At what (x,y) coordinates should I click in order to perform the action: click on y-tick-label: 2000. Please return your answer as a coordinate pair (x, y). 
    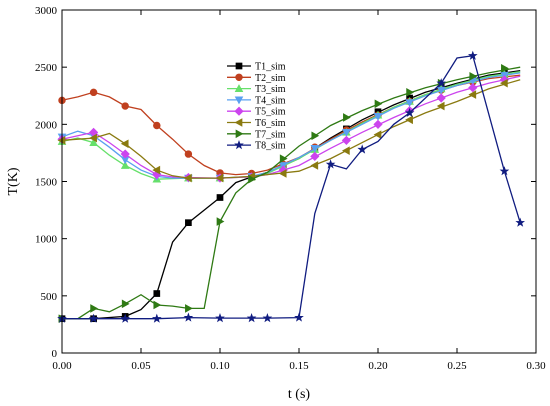
    Looking at the image, I should click on (46, 125).